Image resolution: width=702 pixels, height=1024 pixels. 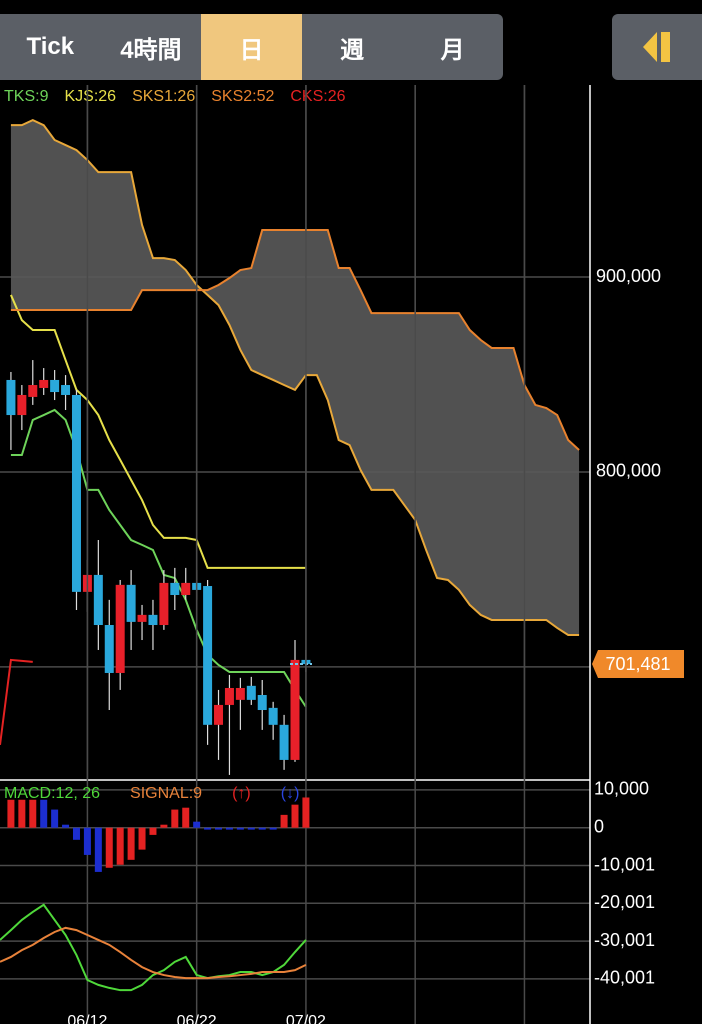 I want to click on x-tick-label: 06/22, so click(x=197, y=1018).